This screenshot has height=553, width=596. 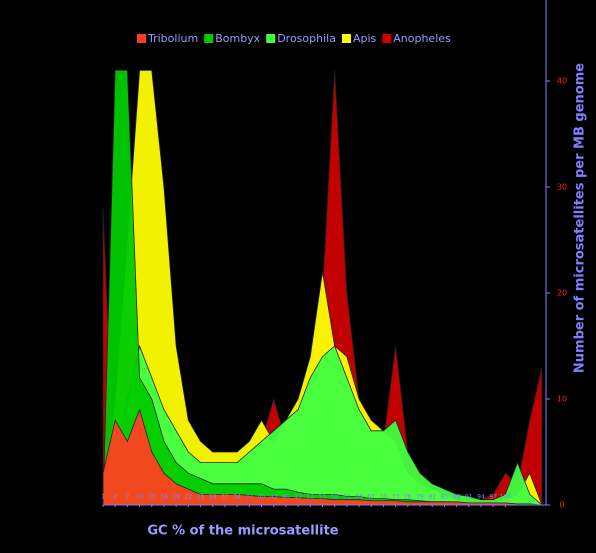 What do you see at coordinates (506, 497) in the screenshot?
I see `x-tick-label: 100` at bounding box center [506, 497].